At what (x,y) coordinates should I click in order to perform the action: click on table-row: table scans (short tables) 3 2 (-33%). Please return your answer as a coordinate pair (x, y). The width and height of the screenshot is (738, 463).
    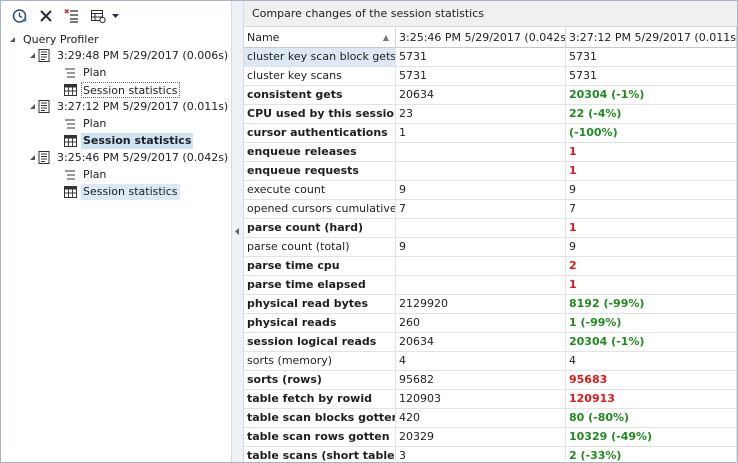
    Looking at the image, I should click on (490, 455).